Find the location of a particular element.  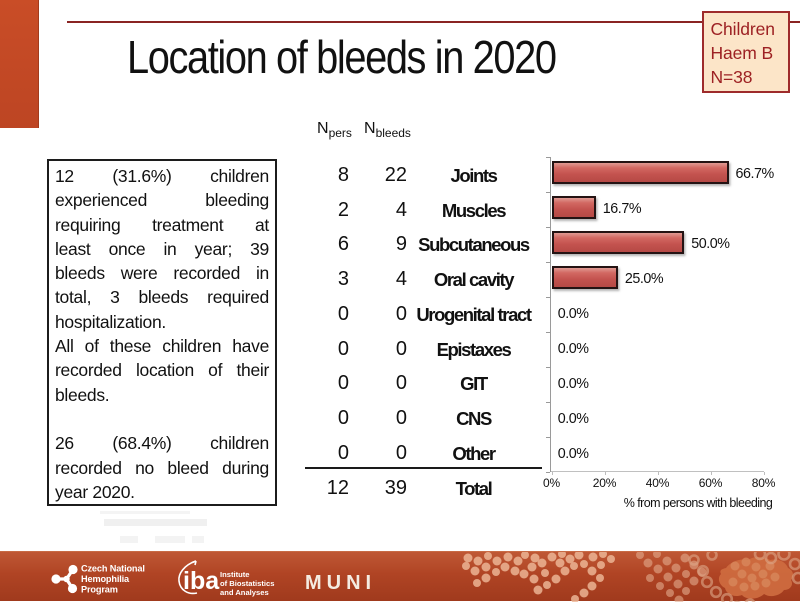

svg-text: Hemophilia is located at coordinates (105, 579).